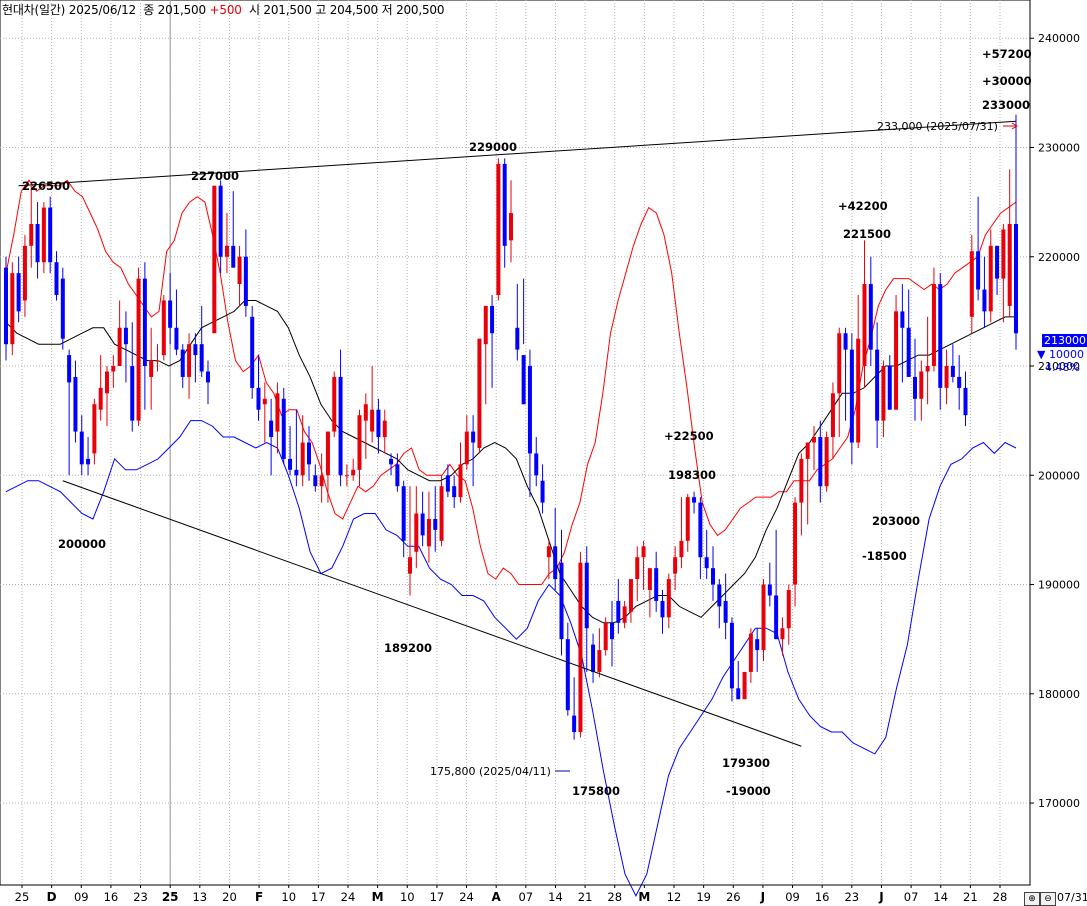  I want to click on open-label: 시, so click(254, 10).